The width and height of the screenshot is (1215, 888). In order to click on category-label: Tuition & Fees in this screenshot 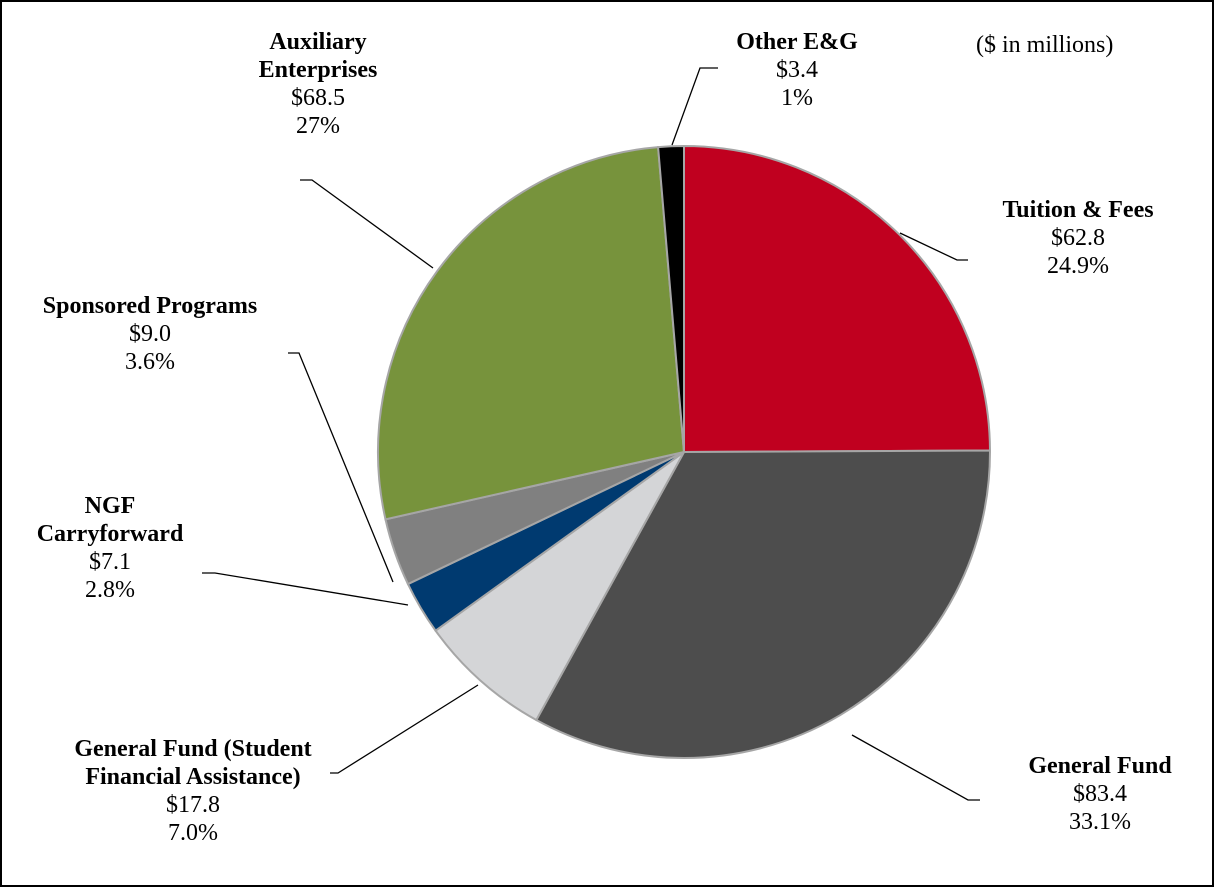, I will do `click(1078, 210)`.